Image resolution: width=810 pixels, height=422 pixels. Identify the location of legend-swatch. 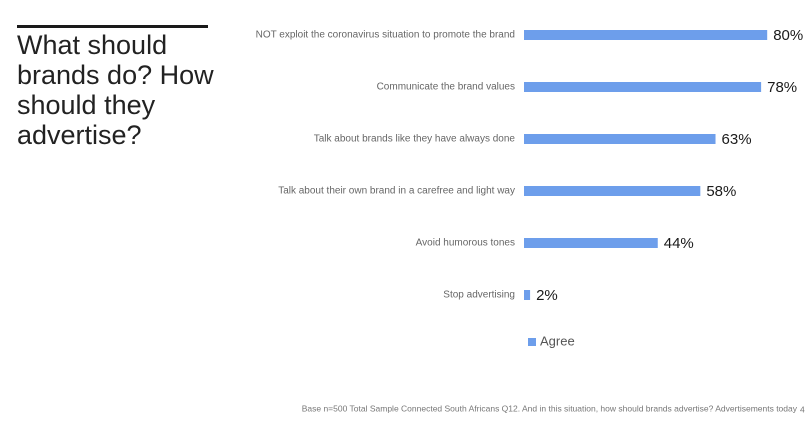
(532, 342).